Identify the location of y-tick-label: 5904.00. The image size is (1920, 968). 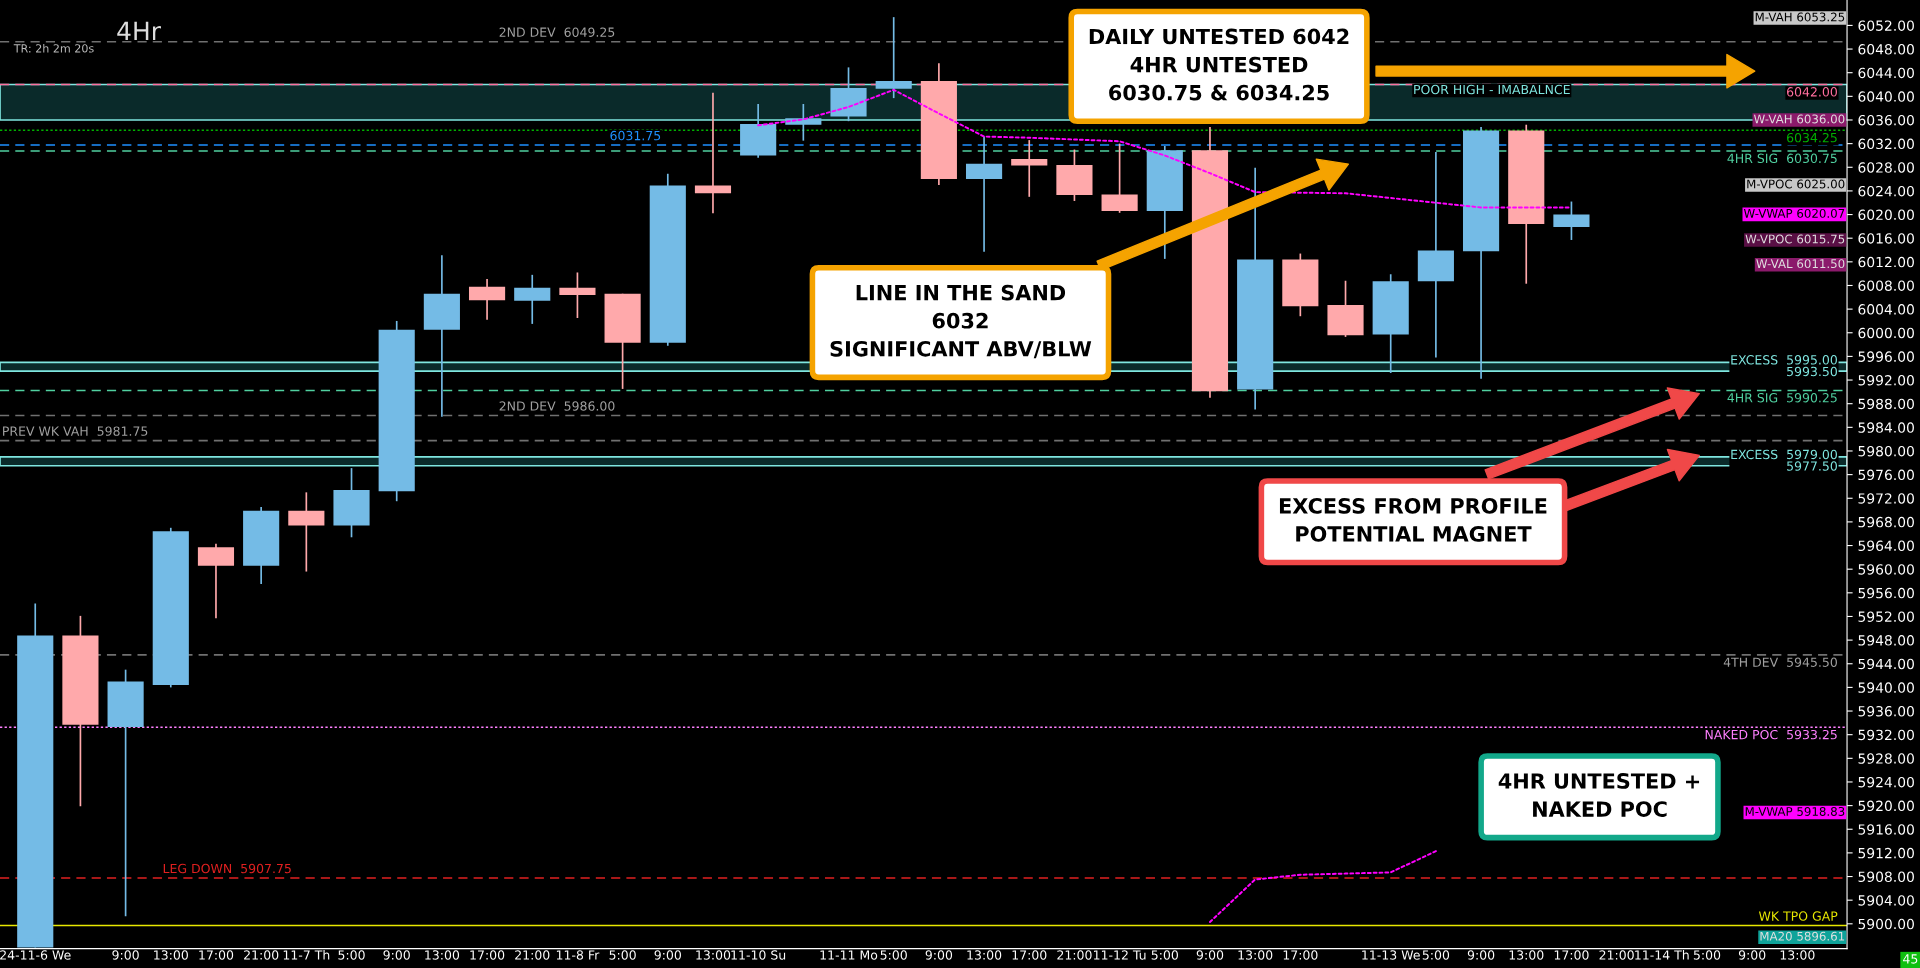
(1886, 900).